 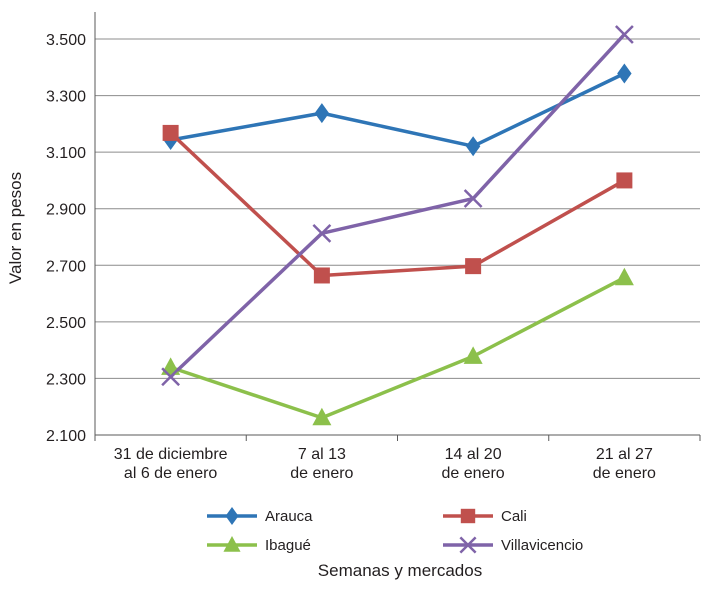 What do you see at coordinates (15, 228) in the screenshot?
I see `y-axis-title: Valor en pesos` at bounding box center [15, 228].